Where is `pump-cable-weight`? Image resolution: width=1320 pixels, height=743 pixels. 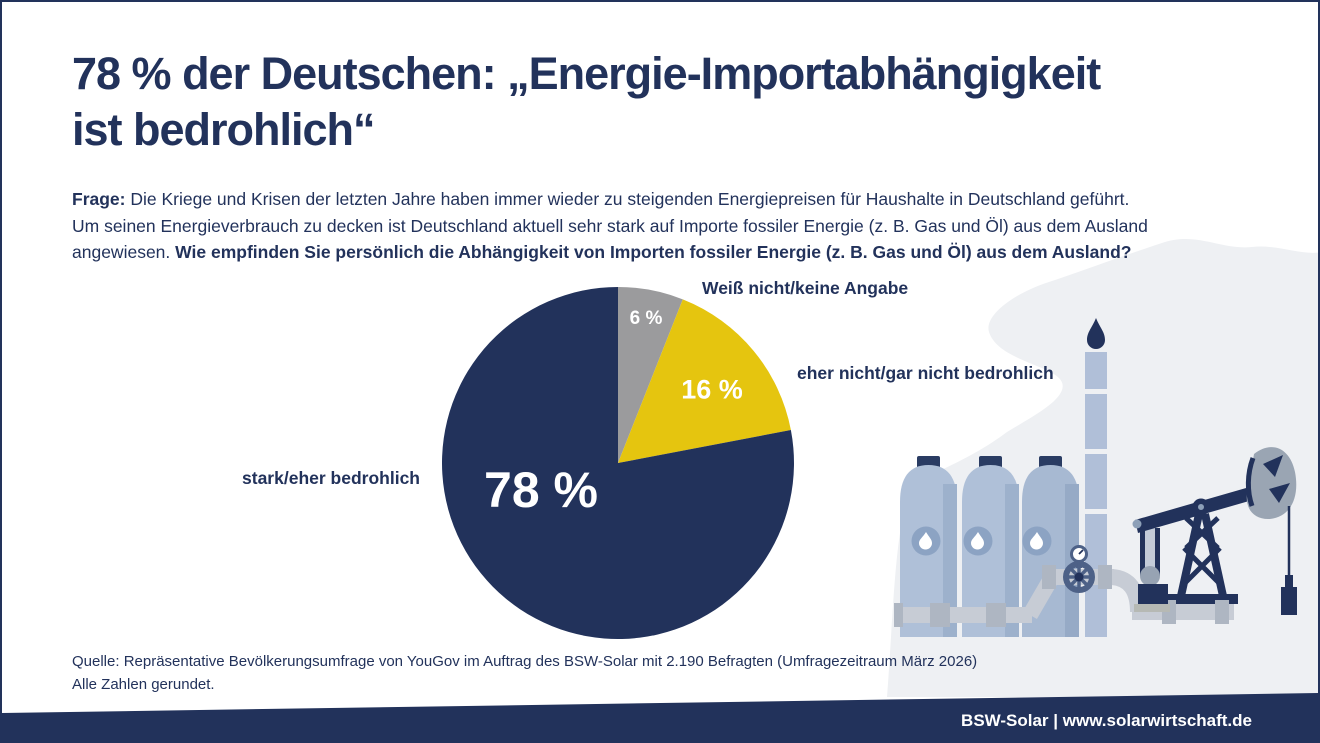 pump-cable-weight is located at coordinates (1289, 560).